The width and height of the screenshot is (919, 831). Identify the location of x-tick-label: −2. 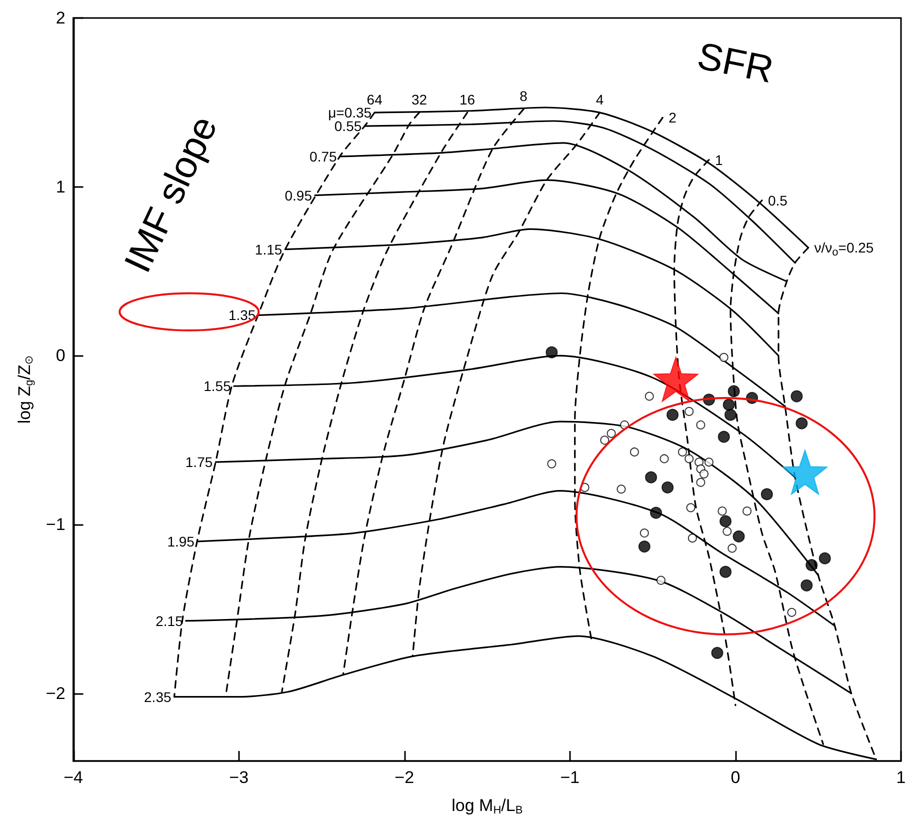
(404, 777).